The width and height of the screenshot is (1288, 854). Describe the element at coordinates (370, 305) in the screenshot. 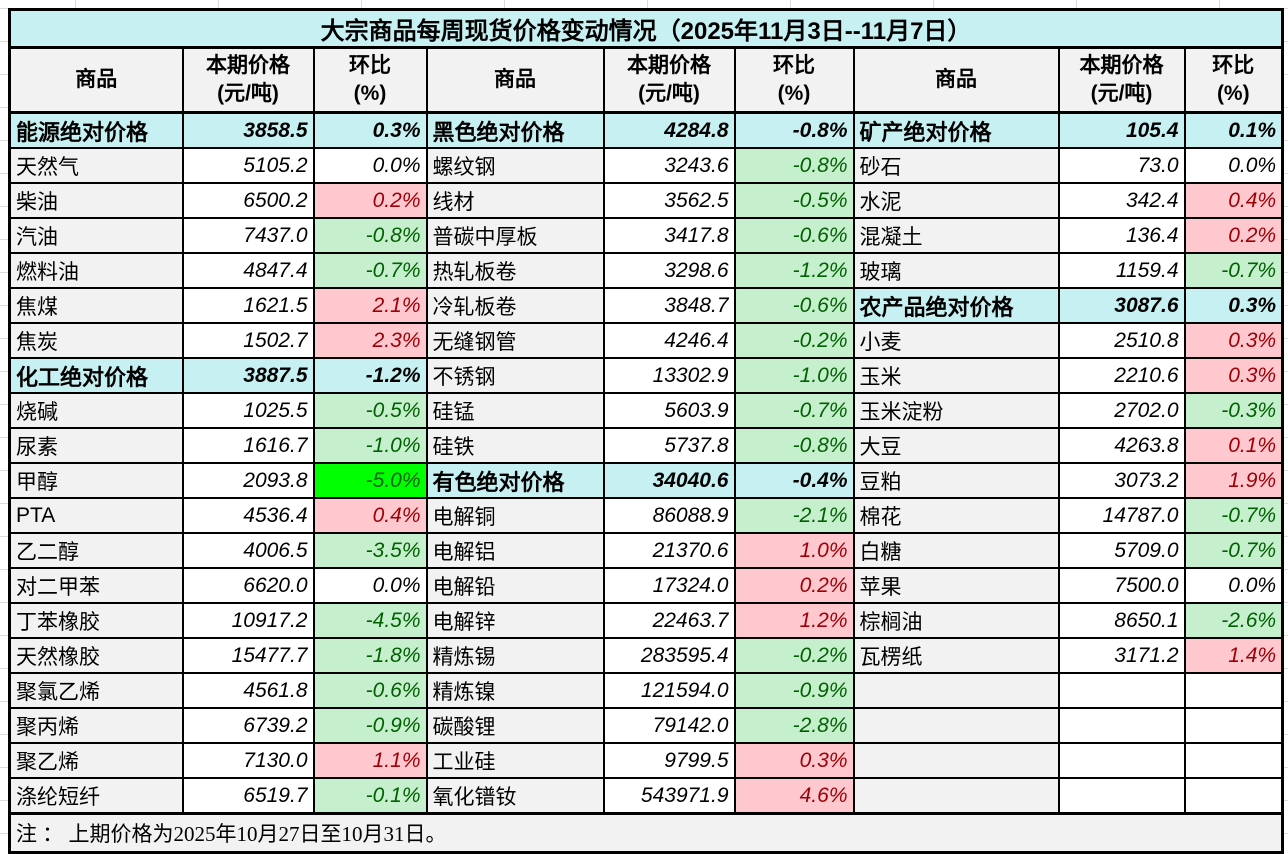

I see `change-cell: 2.1%` at that location.